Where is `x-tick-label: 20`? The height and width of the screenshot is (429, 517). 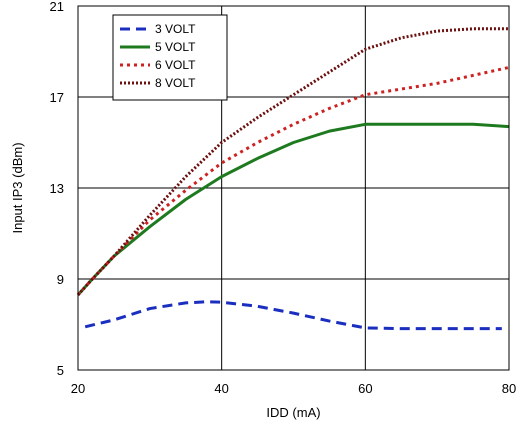 x-tick-label: 20 is located at coordinates (78, 388).